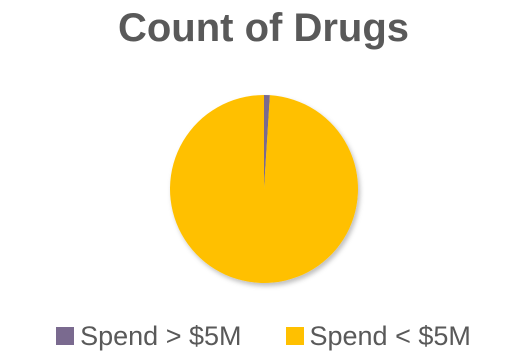  What do you see at coordinates (294, 336) in the screenshot?
I see `legend-swatch-spend-under-5m` at bounding box center [294, 336].